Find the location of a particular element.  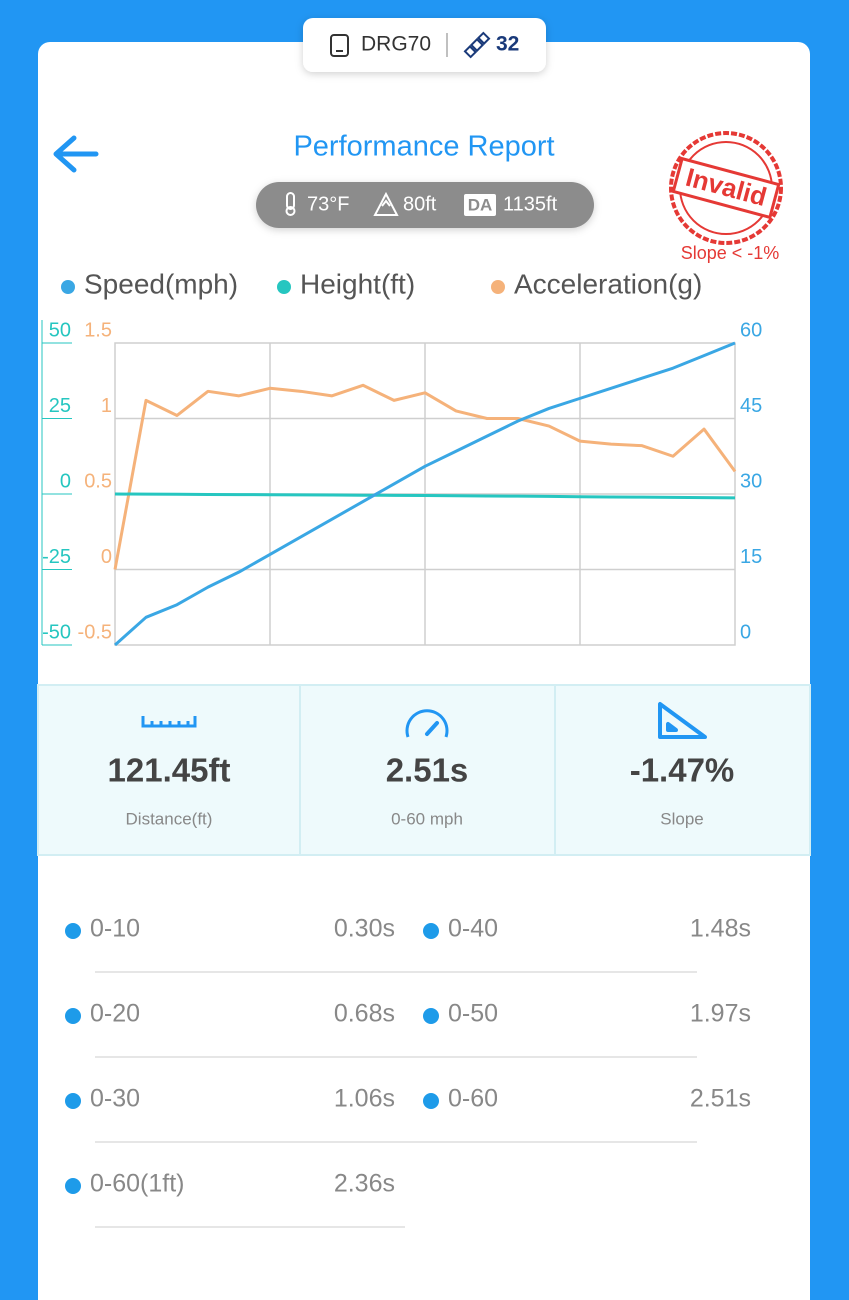

density-altitude: 1135ft is located at coordinates (530, 204).